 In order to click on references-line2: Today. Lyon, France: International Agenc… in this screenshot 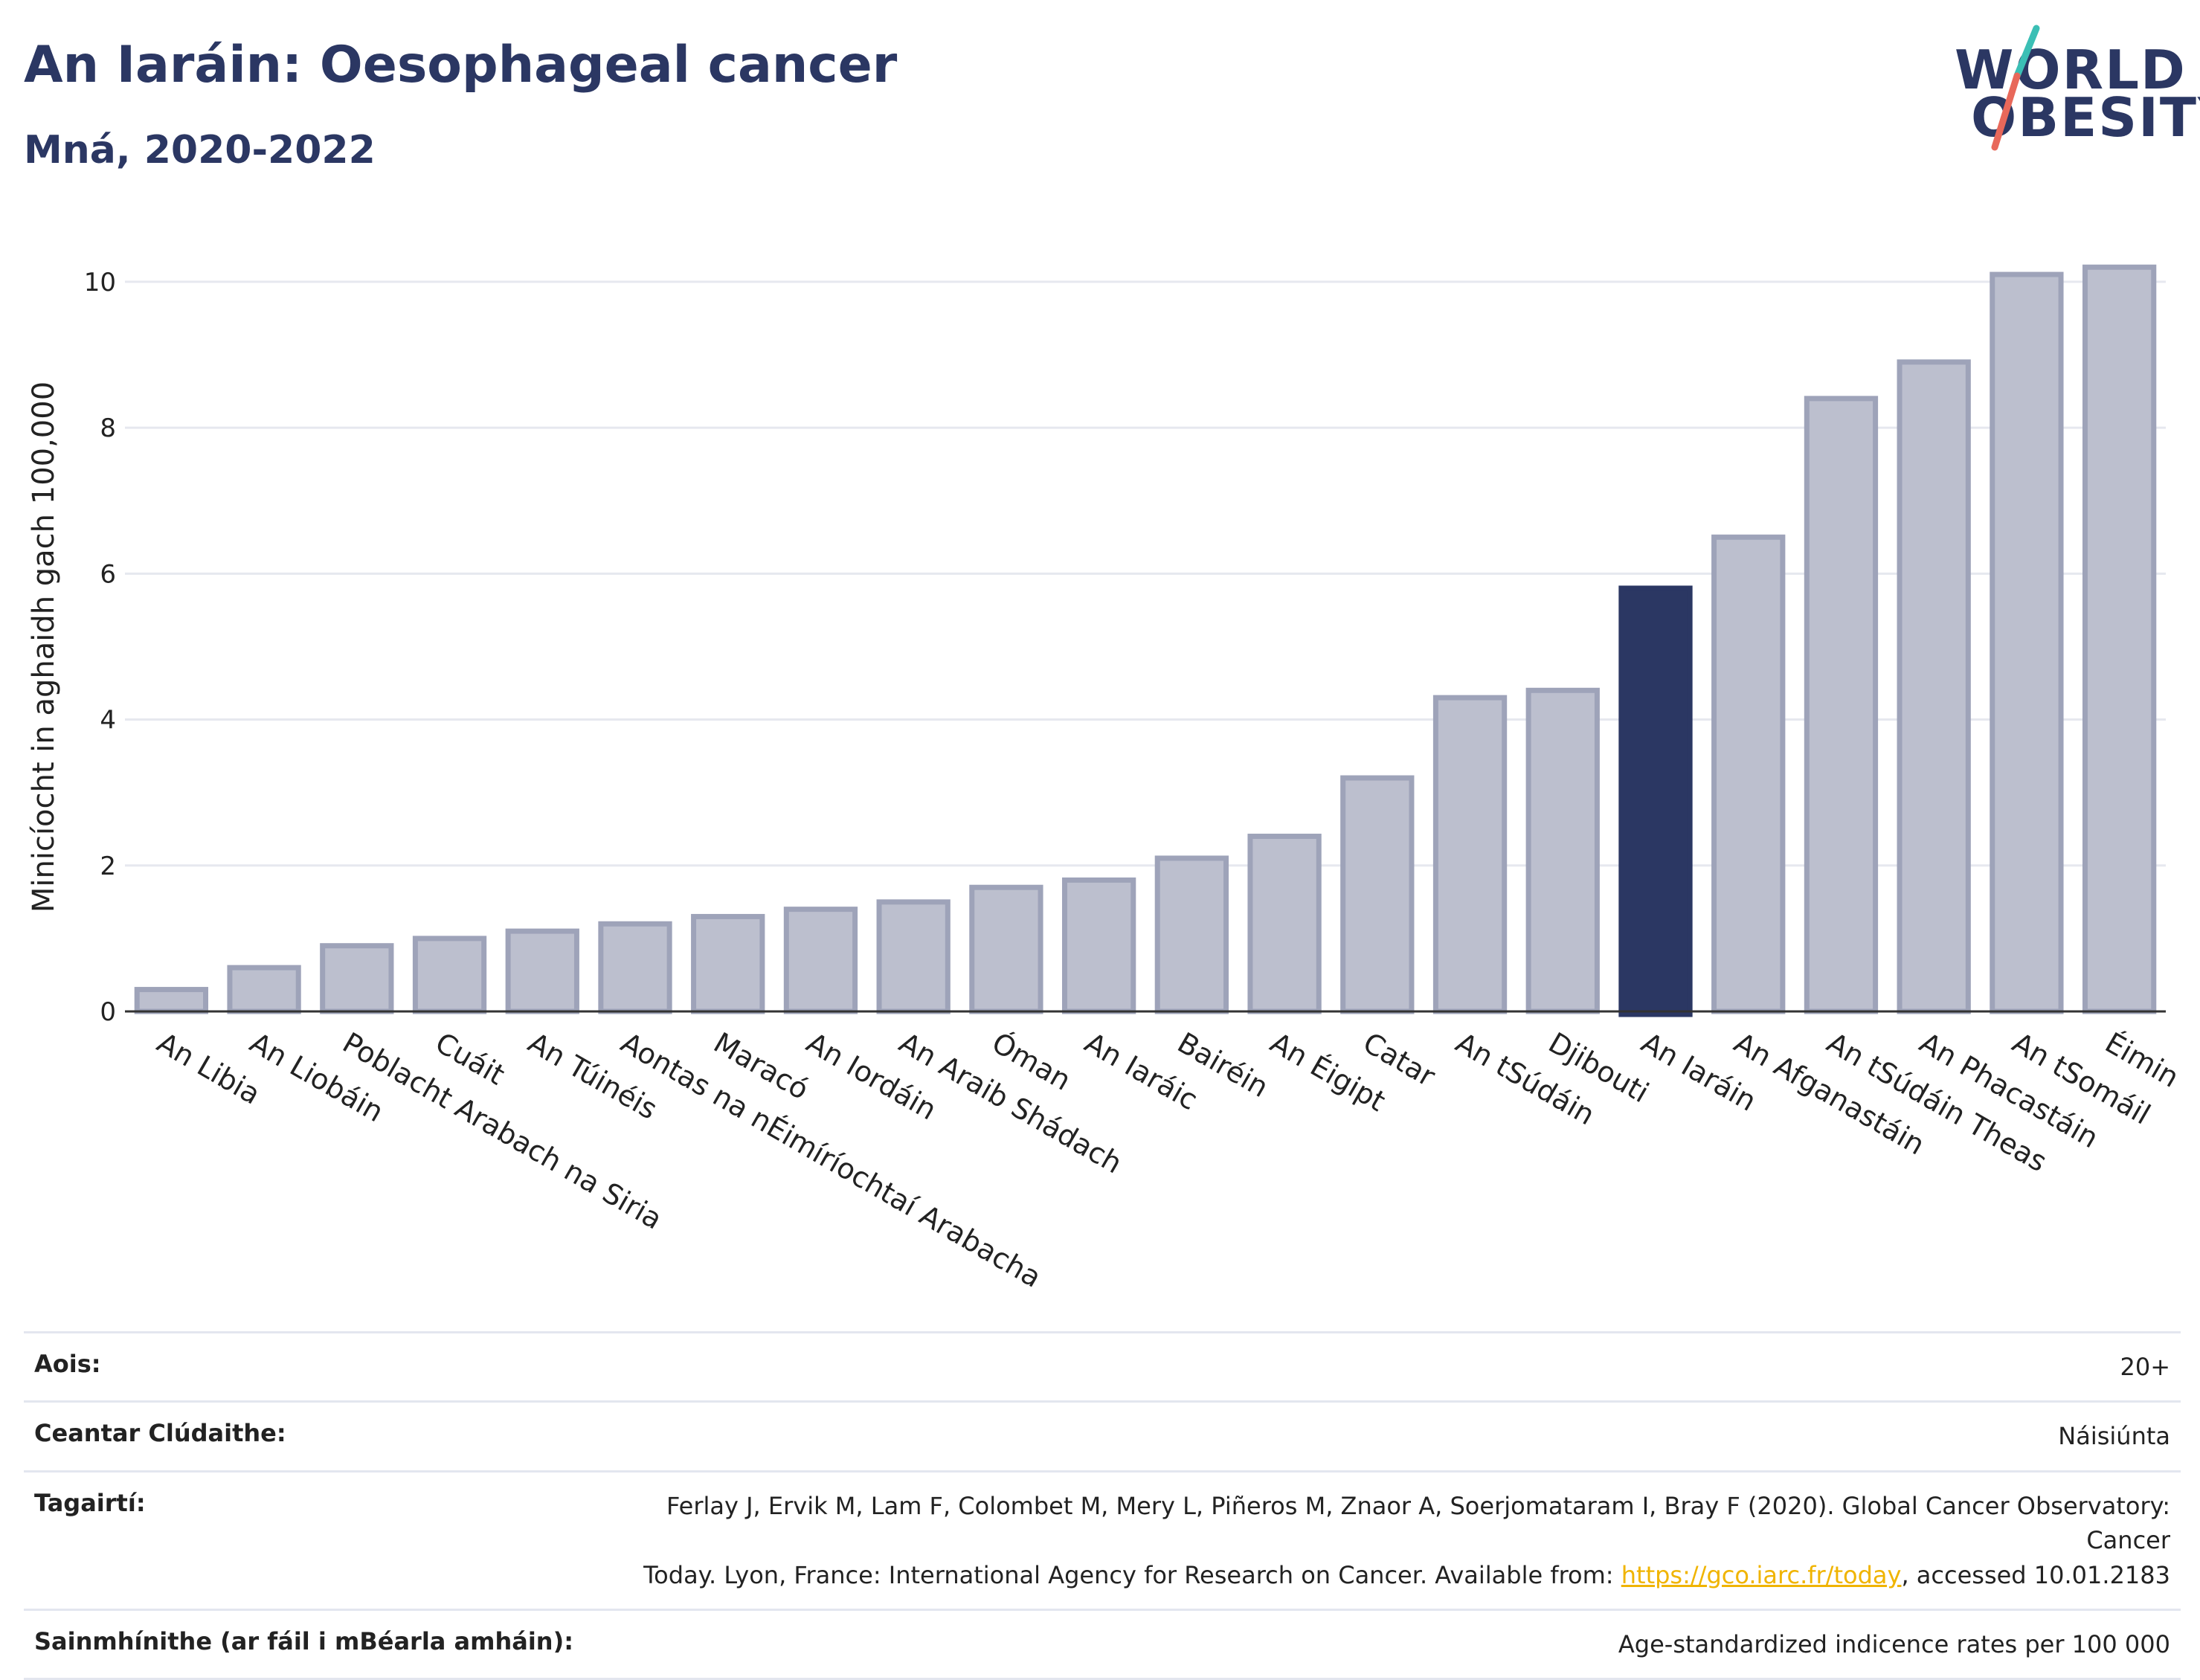, I will do `click(1132, 1575)`.